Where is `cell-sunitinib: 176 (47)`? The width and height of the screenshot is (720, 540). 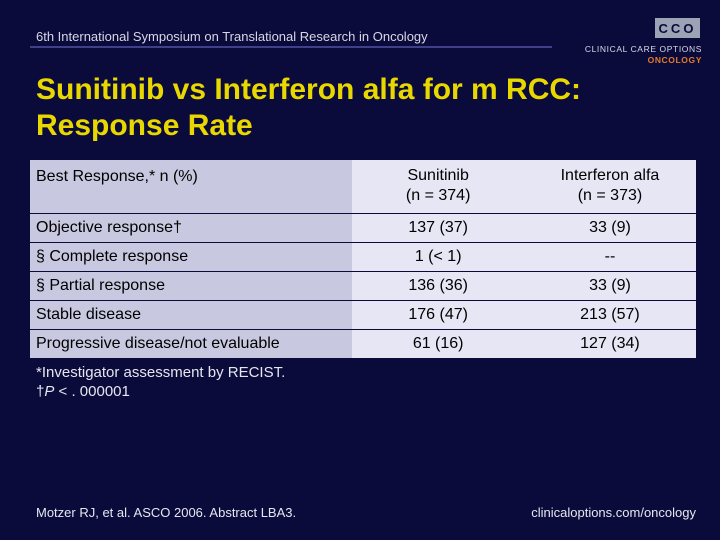 cell-sunitinib: 176 (47) is located at coordinates (438, 315).